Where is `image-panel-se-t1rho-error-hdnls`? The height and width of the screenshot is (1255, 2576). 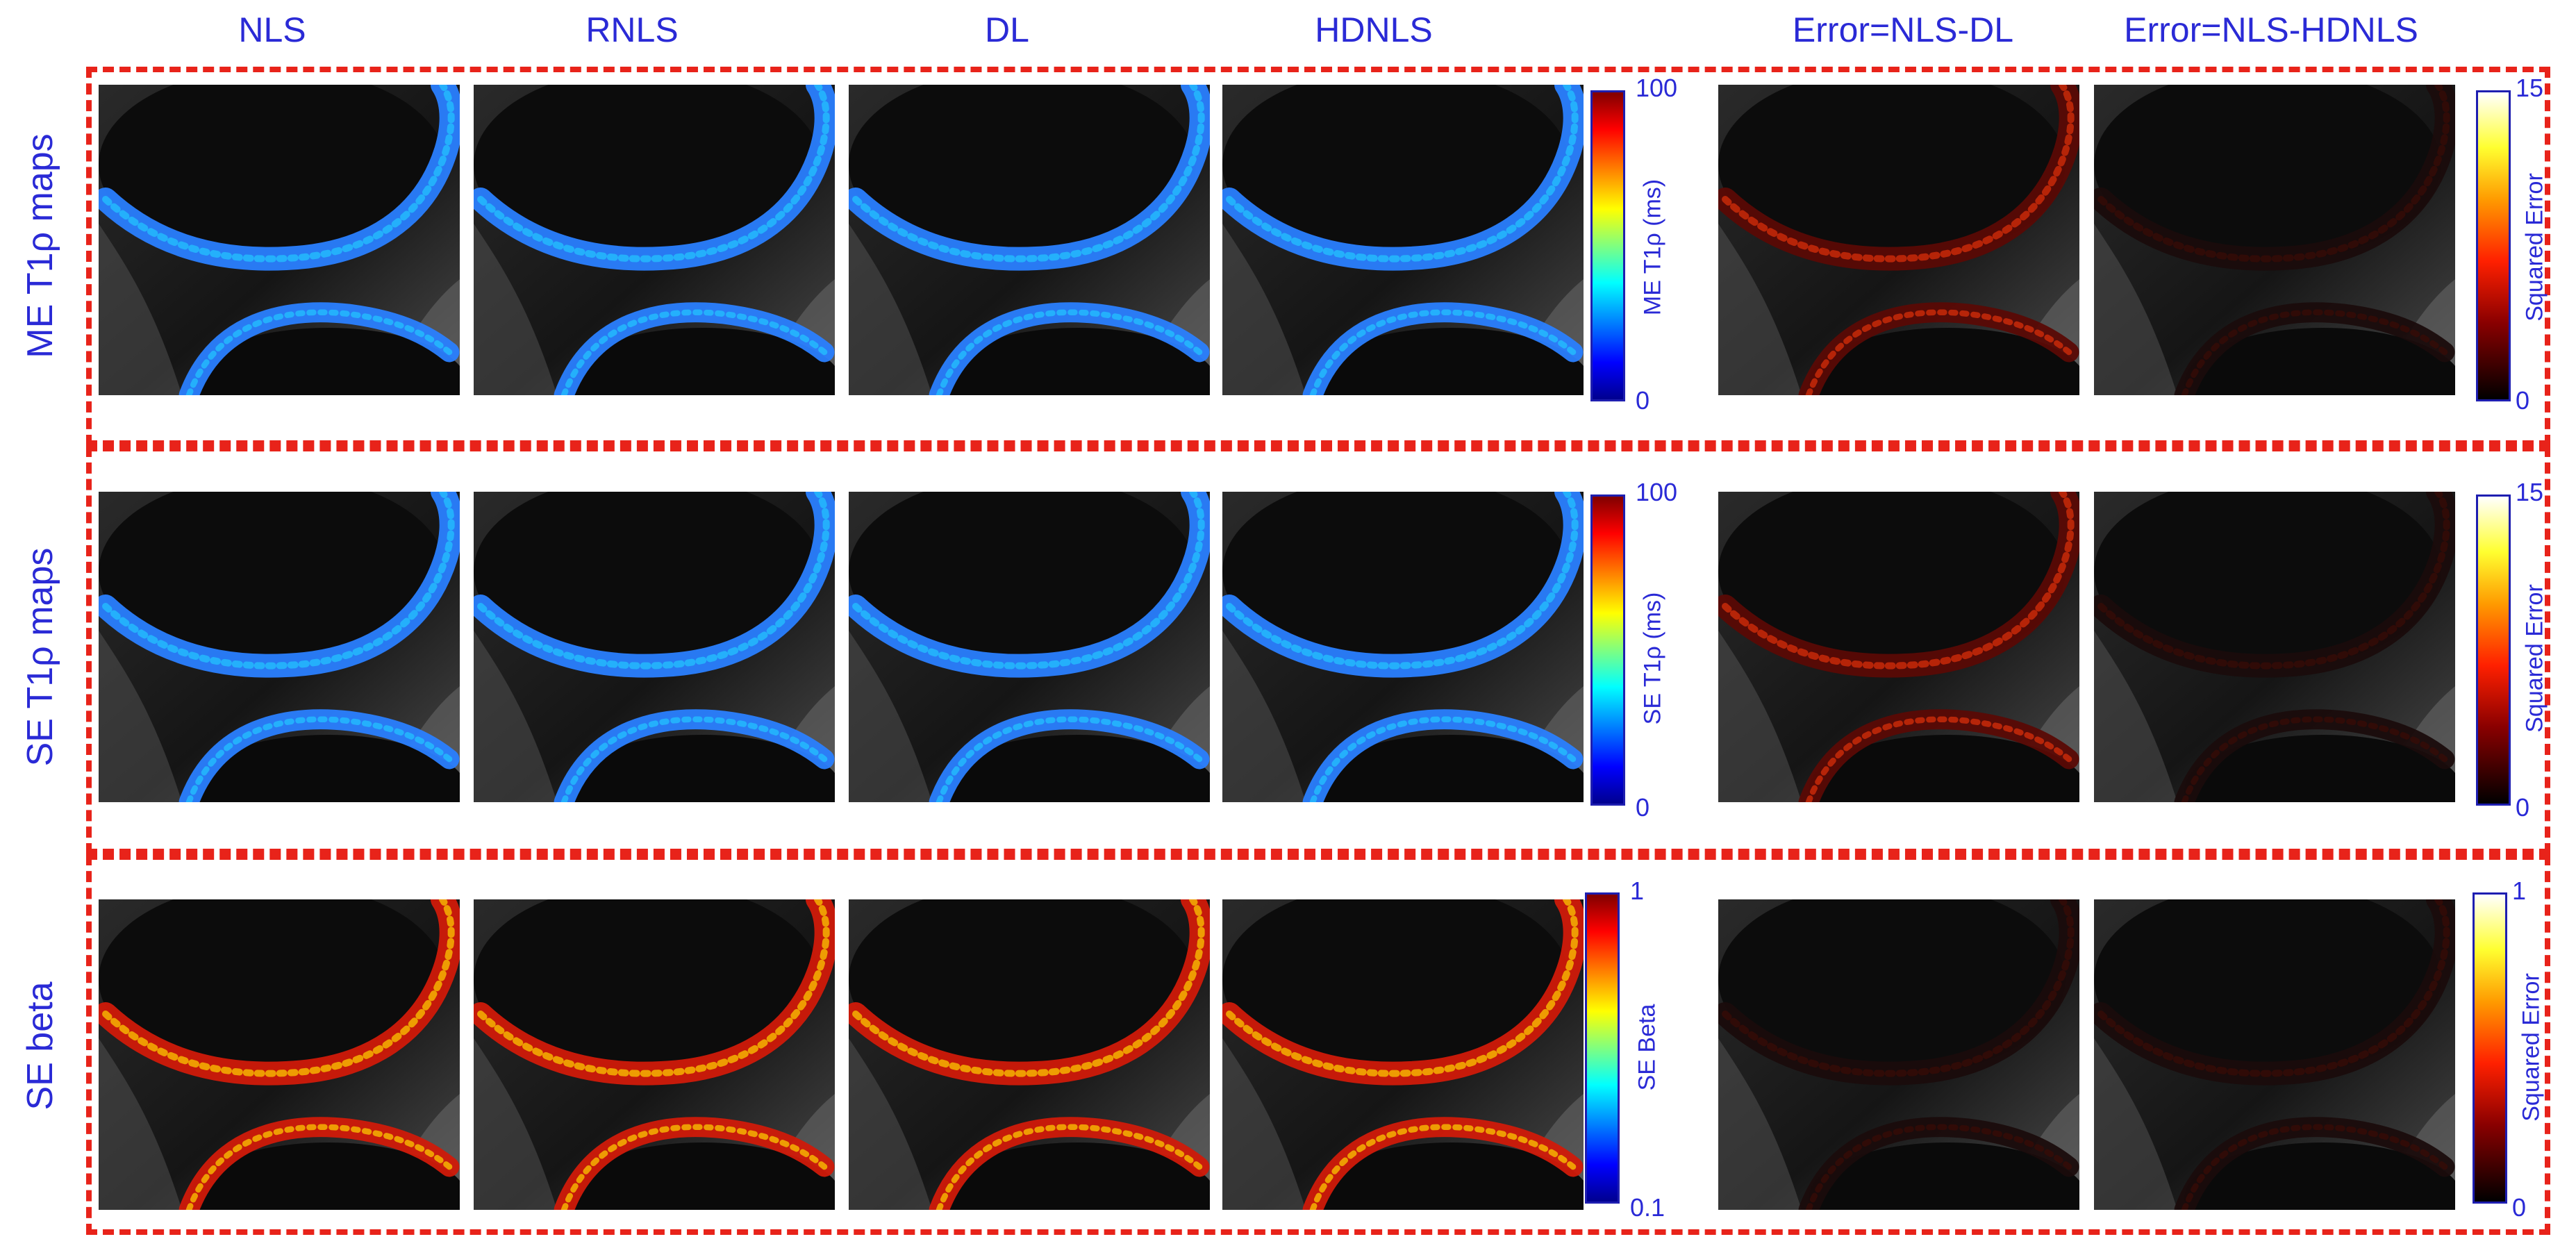 image-panel-se-t1rho-error-hdnls is located at coordinates (2274, 647).